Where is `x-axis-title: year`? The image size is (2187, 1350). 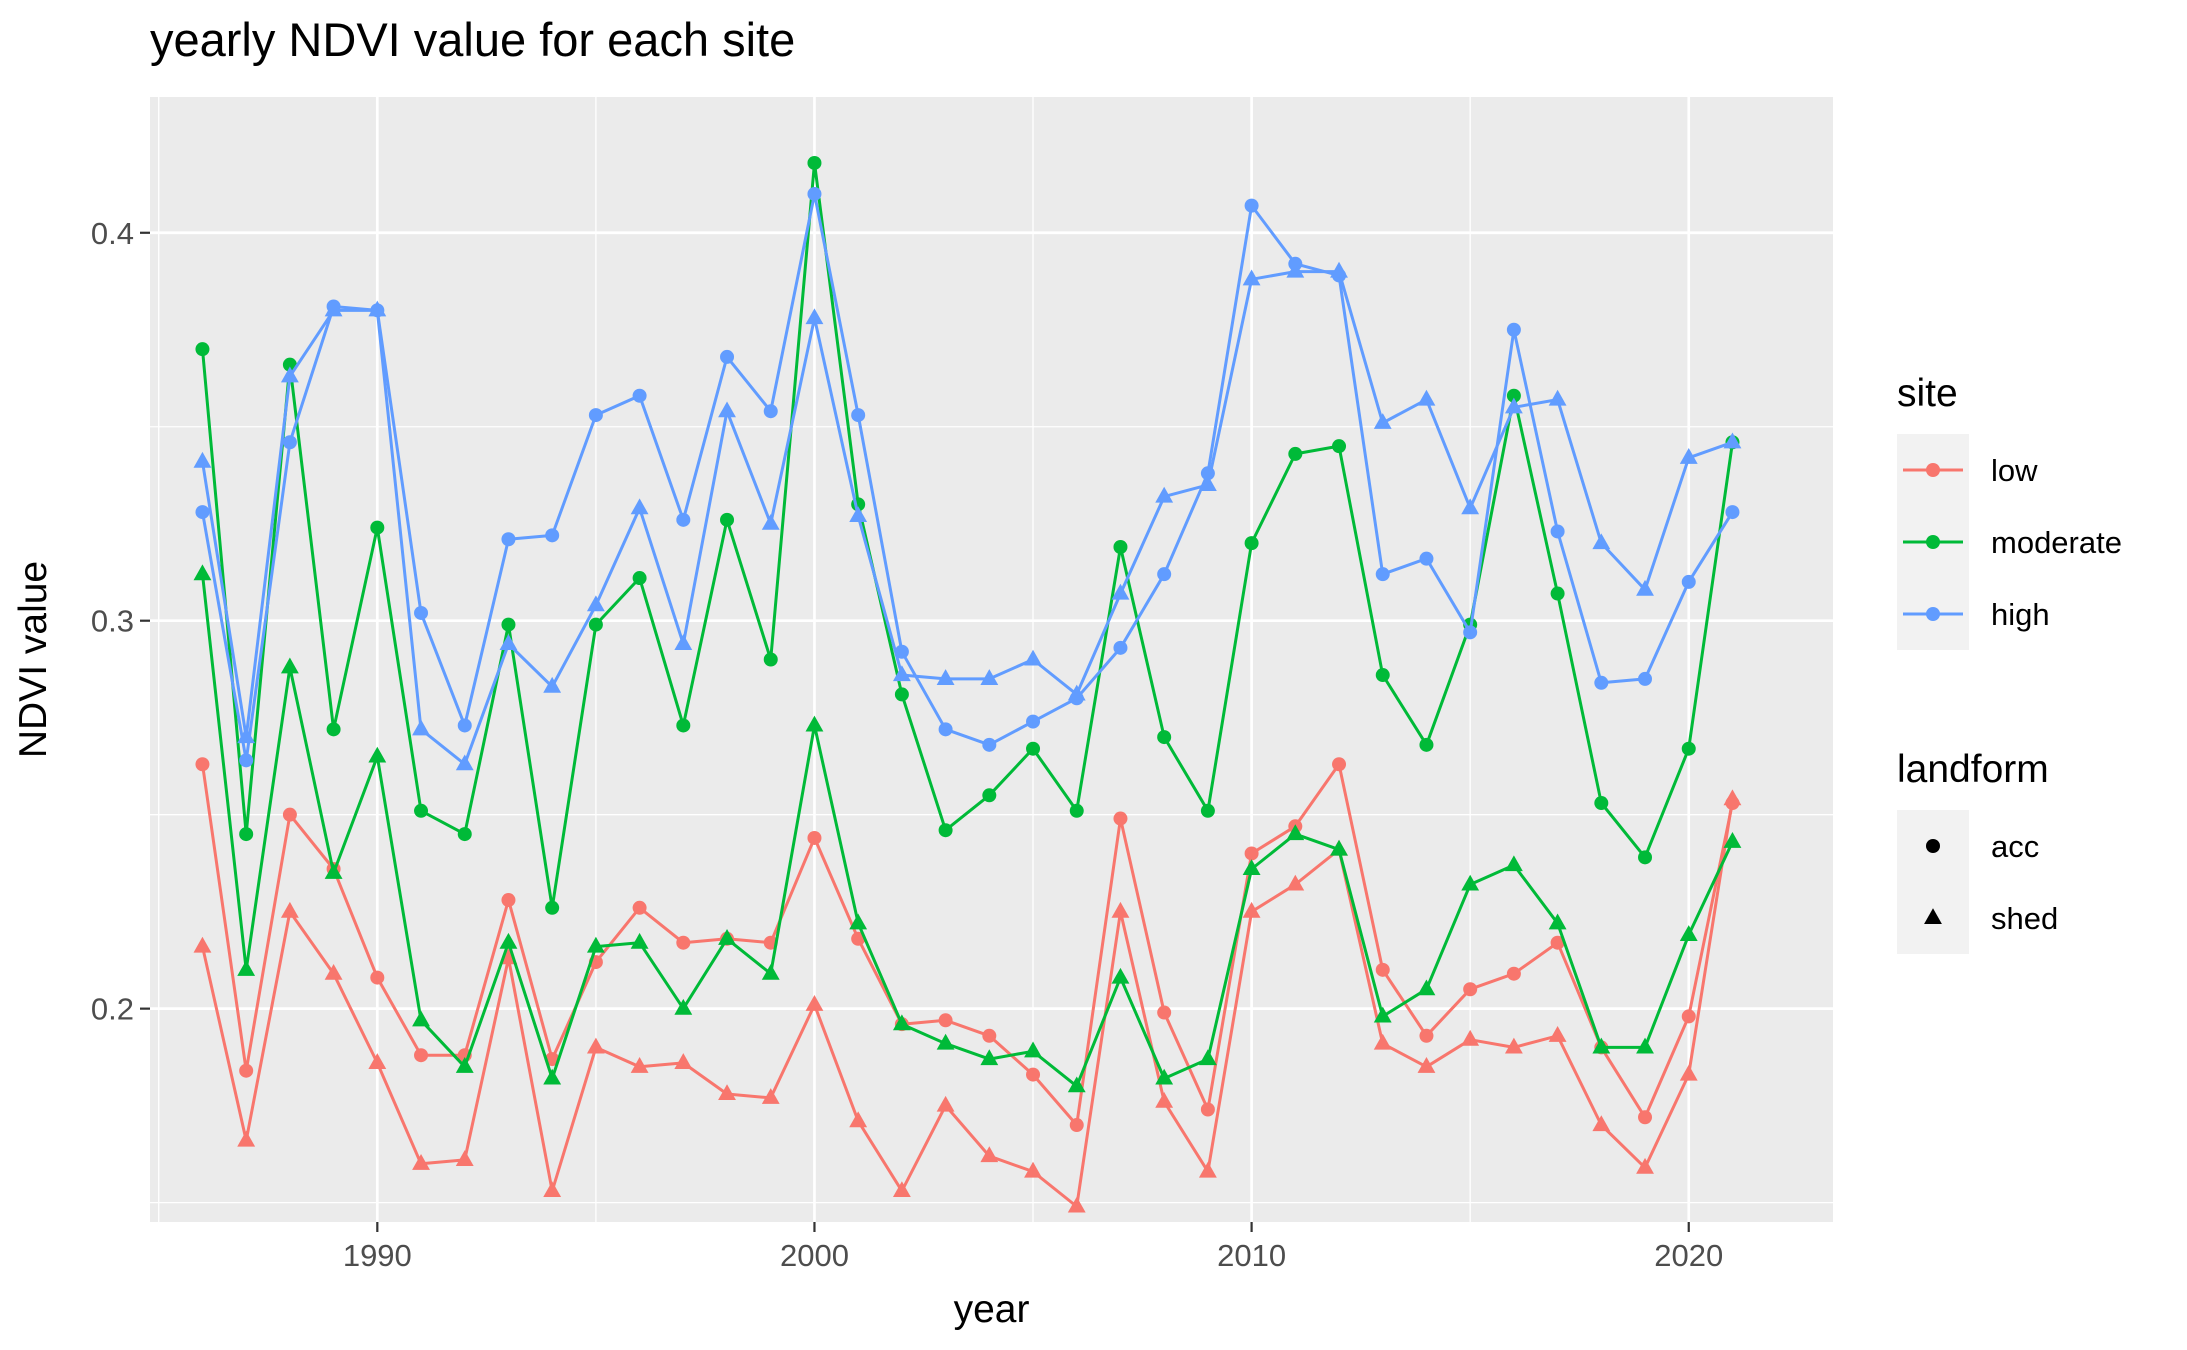
x-axis-title: year is located at coordinates (992, 1309).